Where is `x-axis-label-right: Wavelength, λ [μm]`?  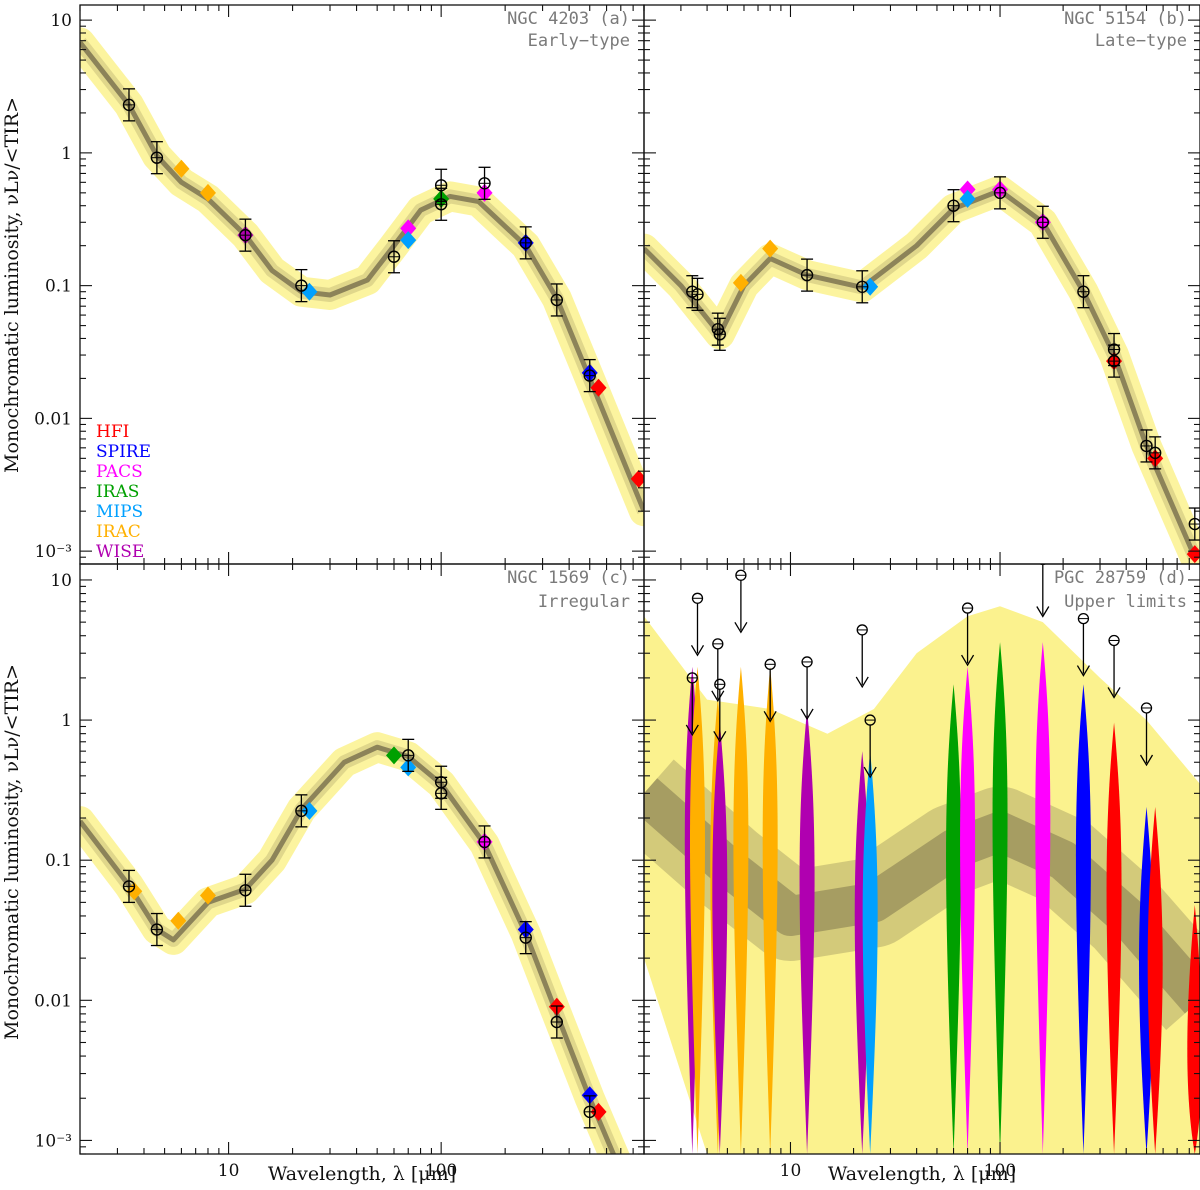
x-axis-label-right: Wavelength, λ [μm] is located at coordinates (922, 1174).